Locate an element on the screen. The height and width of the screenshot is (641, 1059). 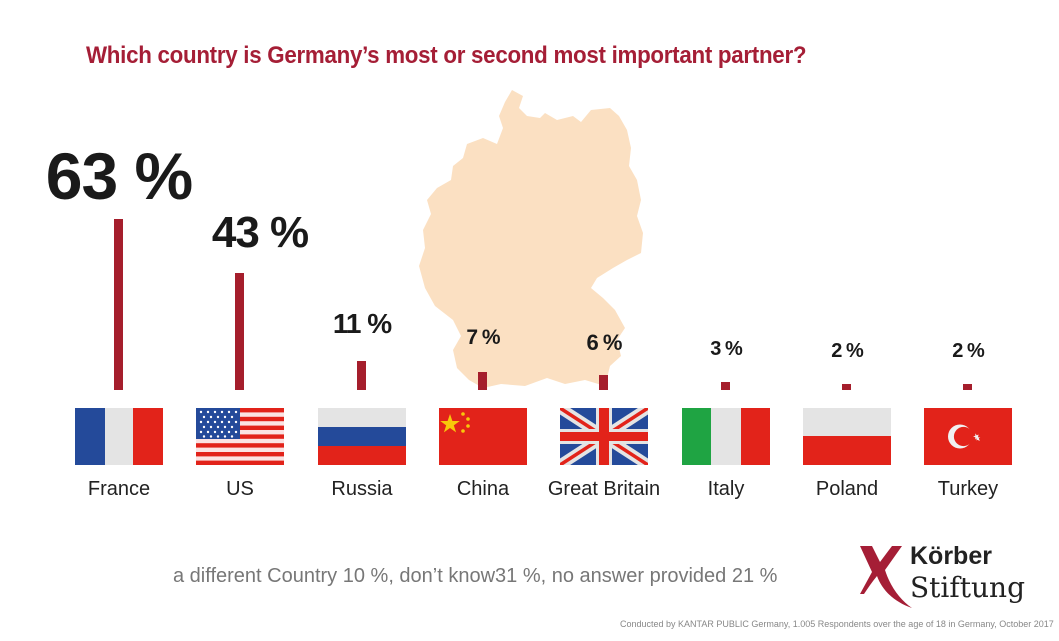
country-label: Turkey is located at coordinates (968, 489).